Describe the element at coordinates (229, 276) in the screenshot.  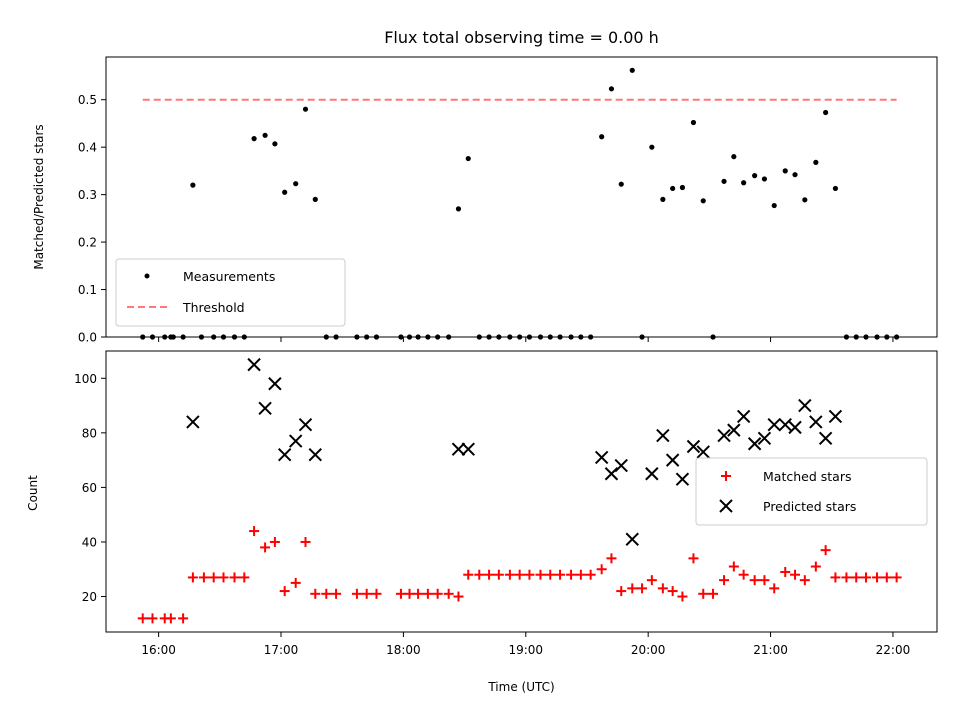
I see `legend-measurements-label: Measurements` at that location.